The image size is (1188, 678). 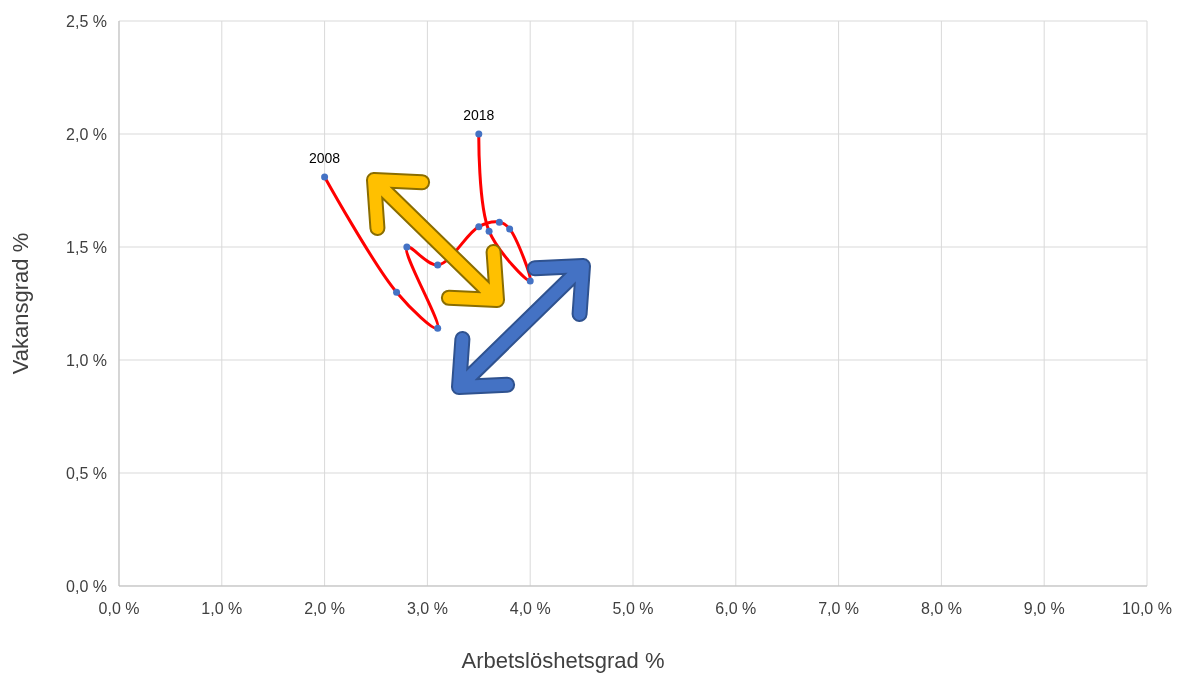 What do you see at coordinates (563, 660) in the screenshot?
I see `x-axis-title: Arbetslöshetsgrad %` at bounding box center [563, 660].